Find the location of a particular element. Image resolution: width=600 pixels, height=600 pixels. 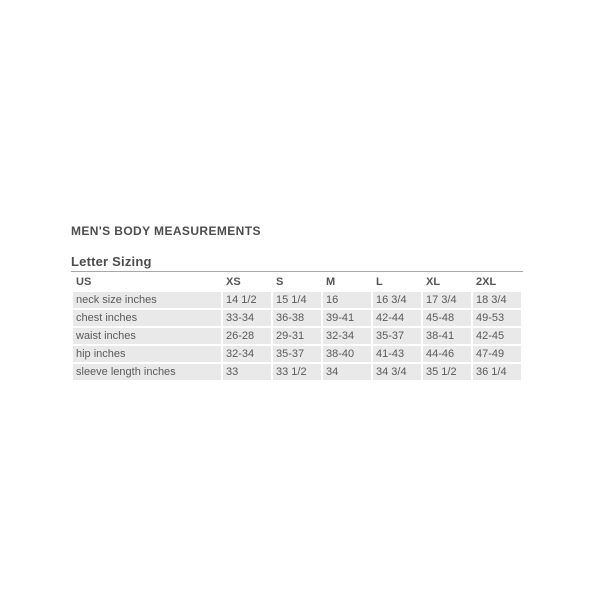

size-cell: 34 is located at coordinates (347, 372).